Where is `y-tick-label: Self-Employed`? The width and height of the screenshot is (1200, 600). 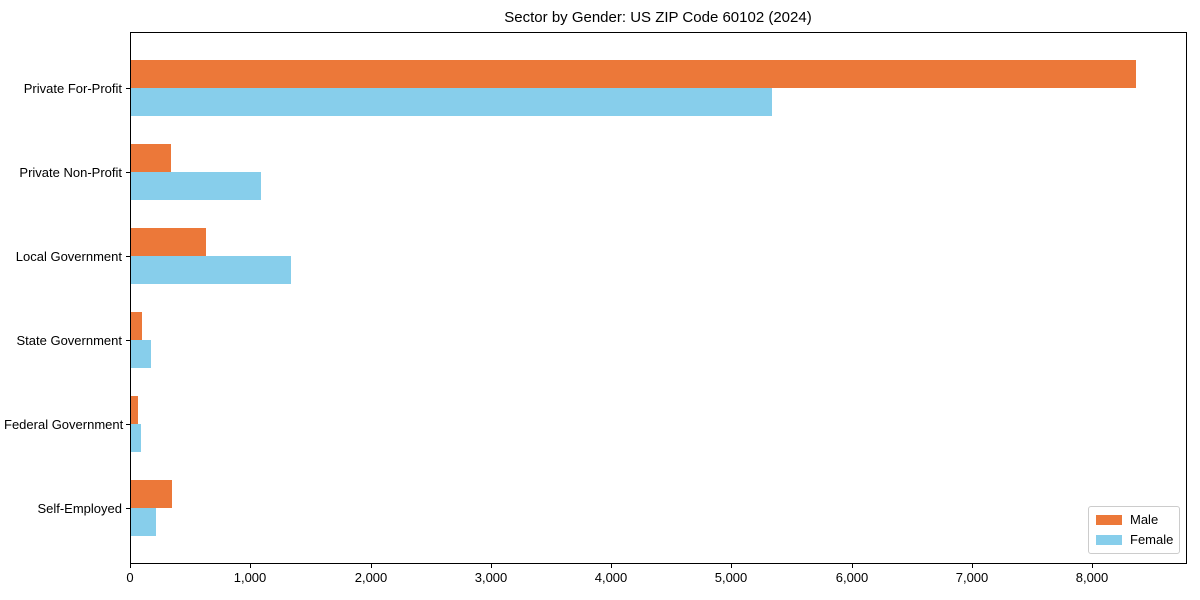
y-tick-label: Self-Employed is located at coordinates (79, 508).